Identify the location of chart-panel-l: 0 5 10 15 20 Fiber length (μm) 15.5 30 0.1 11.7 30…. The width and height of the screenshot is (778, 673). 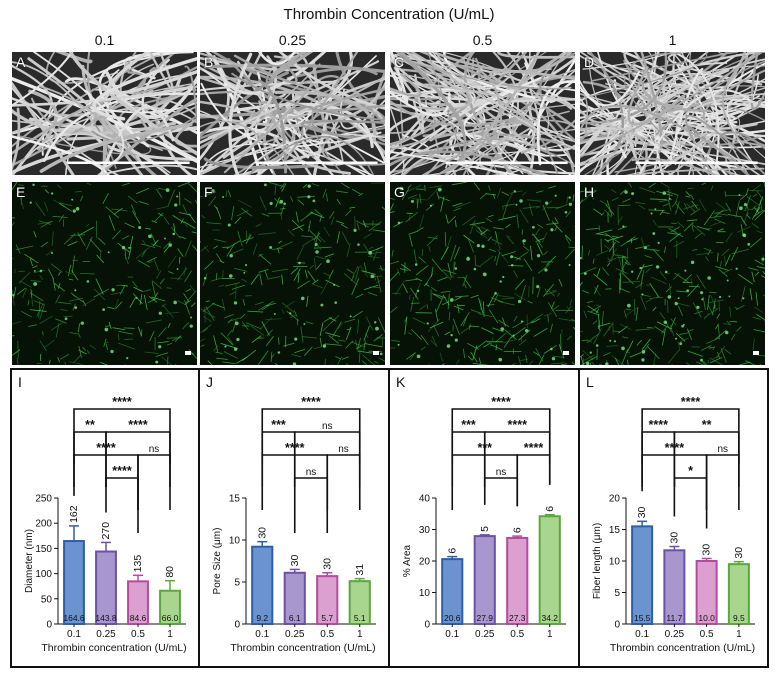
(673, 518).